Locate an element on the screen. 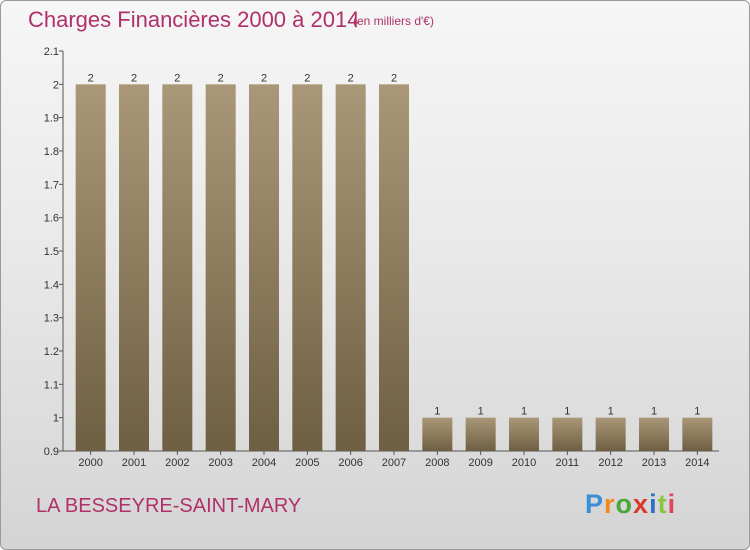  y-tick-label: 1.3 is located at coordinates (51, 319).